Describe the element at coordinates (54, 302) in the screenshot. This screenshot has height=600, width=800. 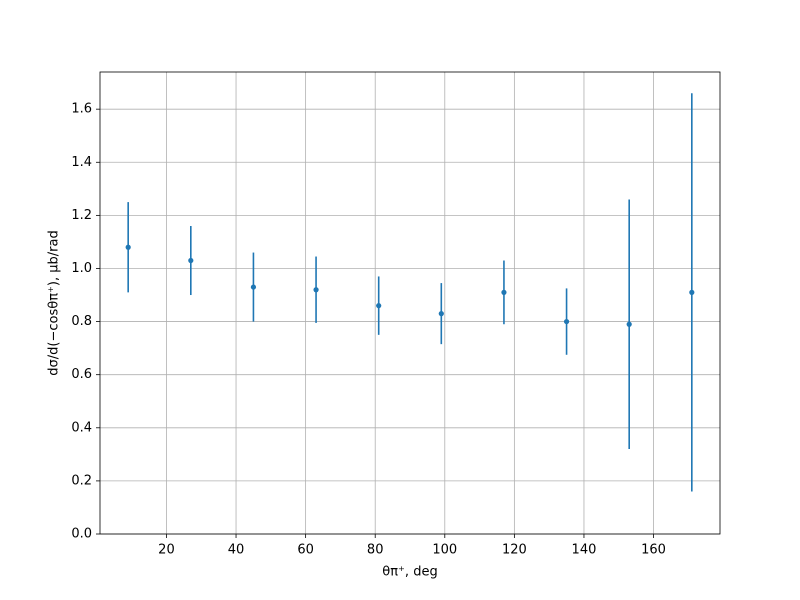
I see `y-axis-label: dσ/d(−cosθπ⁺), μb/rad` at that location.